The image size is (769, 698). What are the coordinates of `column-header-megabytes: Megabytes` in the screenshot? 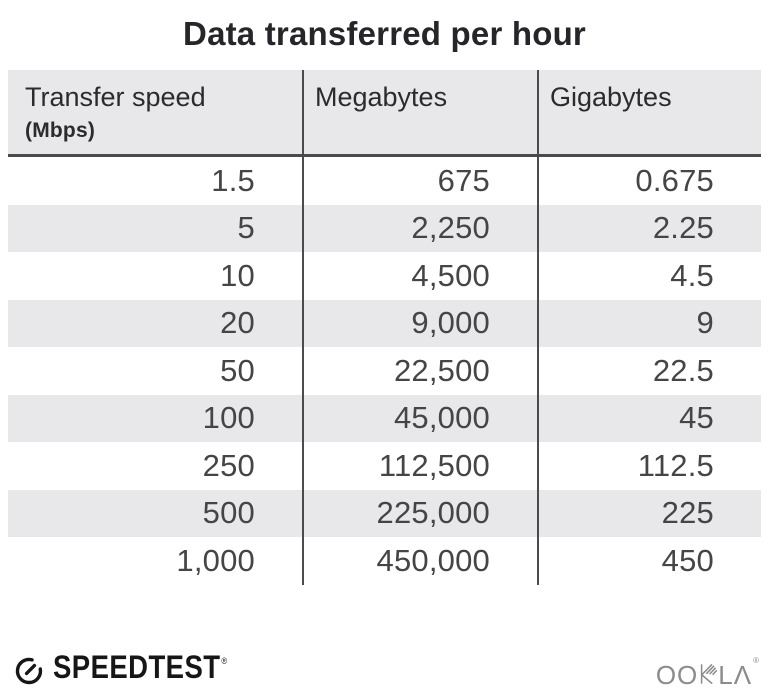 It's located at (419, 112).